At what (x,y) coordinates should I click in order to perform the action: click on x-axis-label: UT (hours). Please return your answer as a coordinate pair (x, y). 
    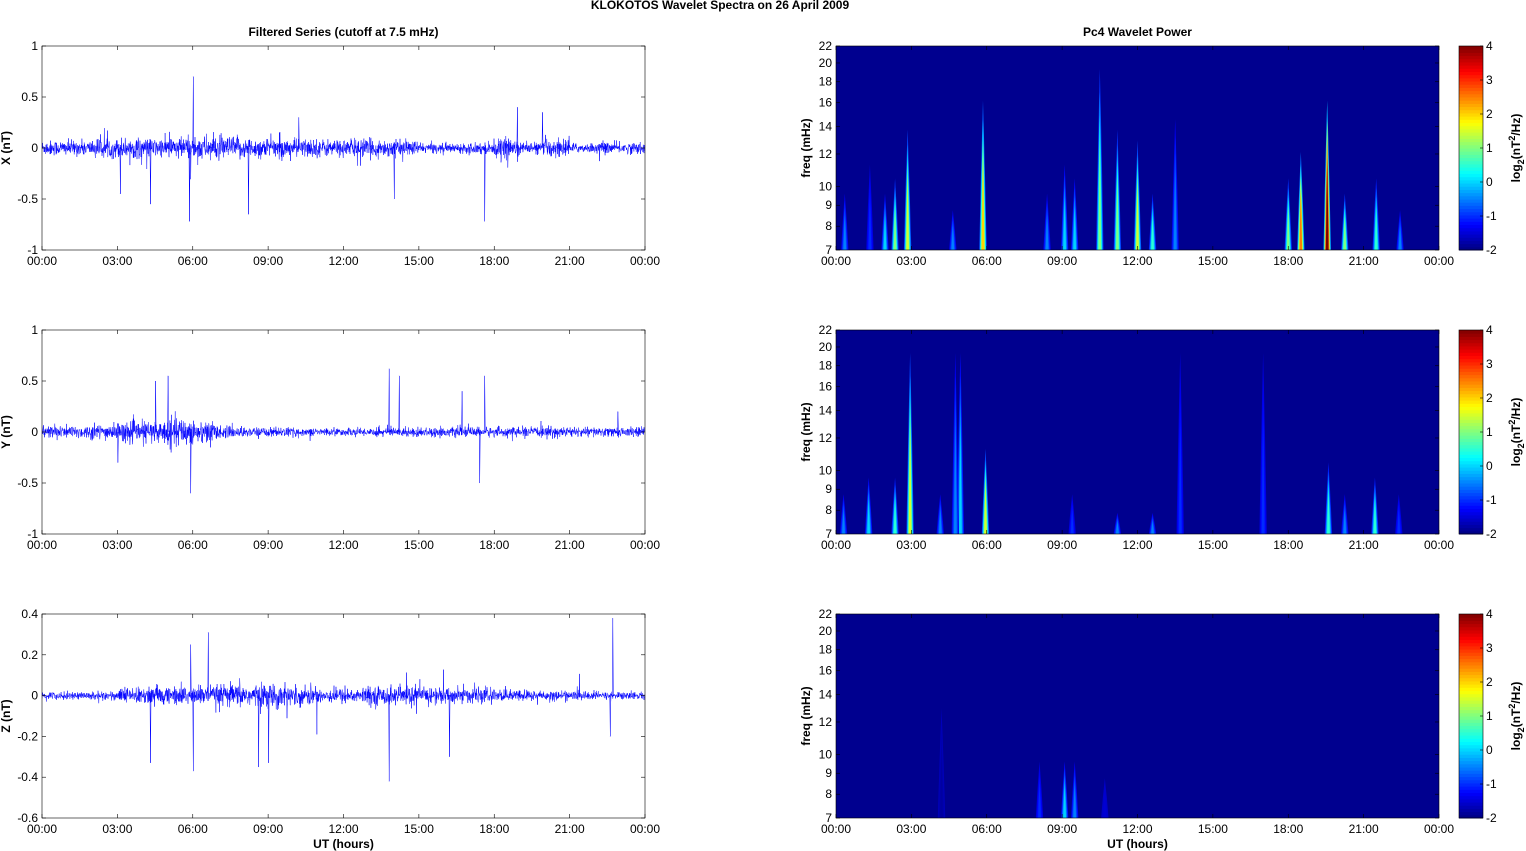
    Looking at the image, I should click on (1137, 844).